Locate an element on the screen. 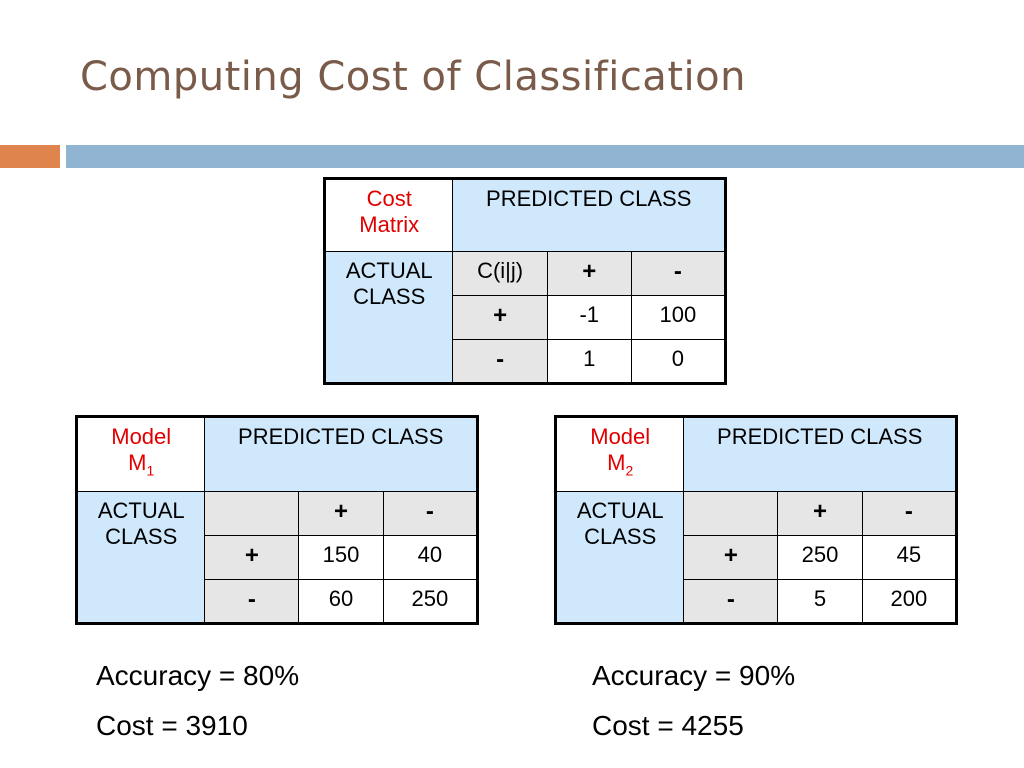  cost-matrix-corner-label: Cost Matrix is located at coordinates (388, 215).